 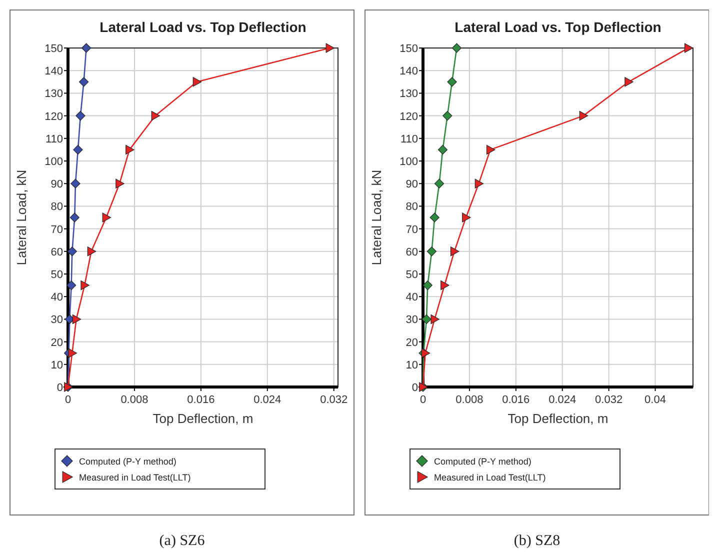 I want to click on text: (a) SZ6, so click(x=182, y=541).